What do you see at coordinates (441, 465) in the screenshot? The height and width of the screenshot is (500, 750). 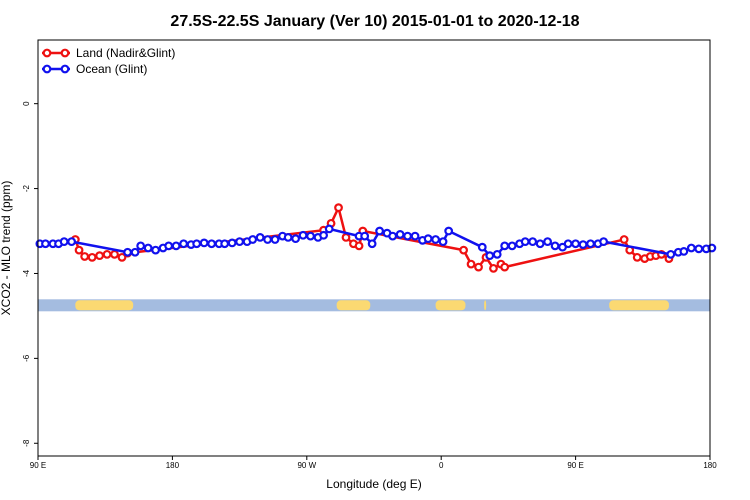 I see `x-tick-label-4: 0` at bounding box center [441, 465].